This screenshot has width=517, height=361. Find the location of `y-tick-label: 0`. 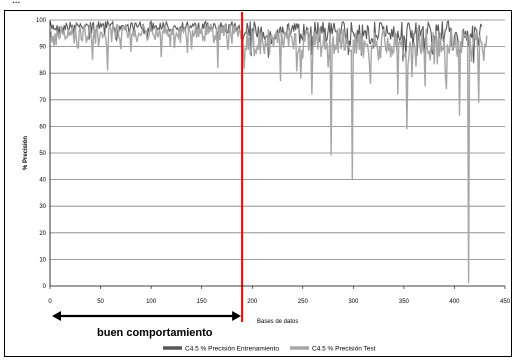

y-tick-label: 0 is located at coordinates (45, 287).